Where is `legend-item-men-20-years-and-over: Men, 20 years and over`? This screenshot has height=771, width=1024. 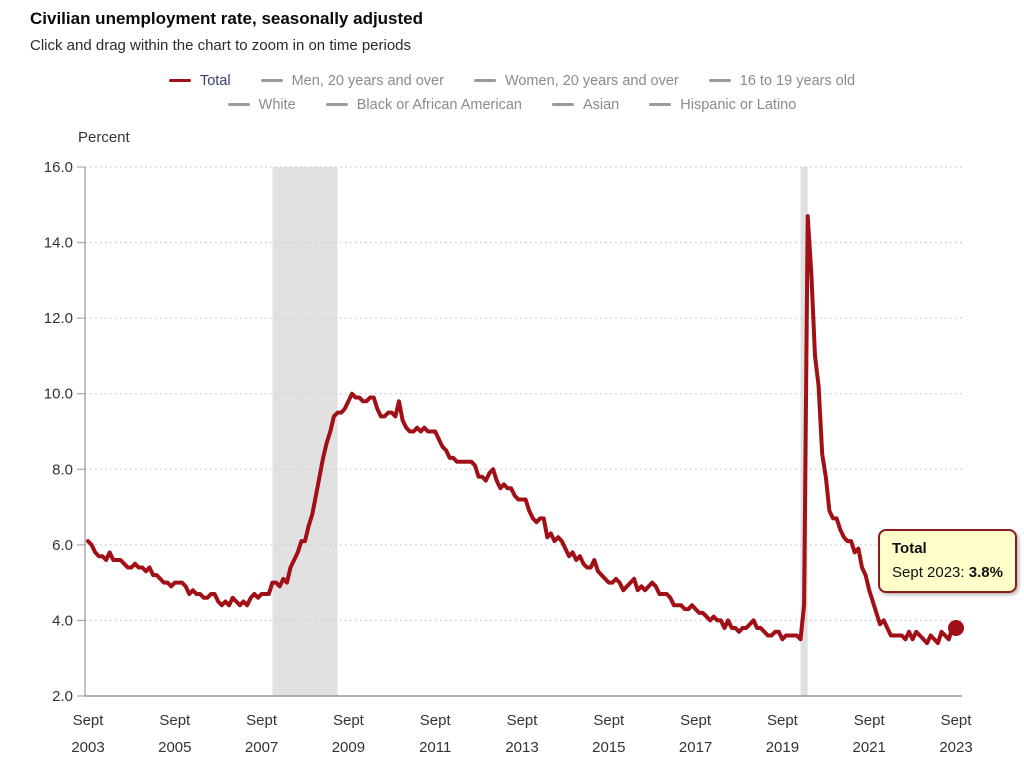 legend-item-men-20-years-and-over: Men, 20 years and over is located at coordinates (352, 80).